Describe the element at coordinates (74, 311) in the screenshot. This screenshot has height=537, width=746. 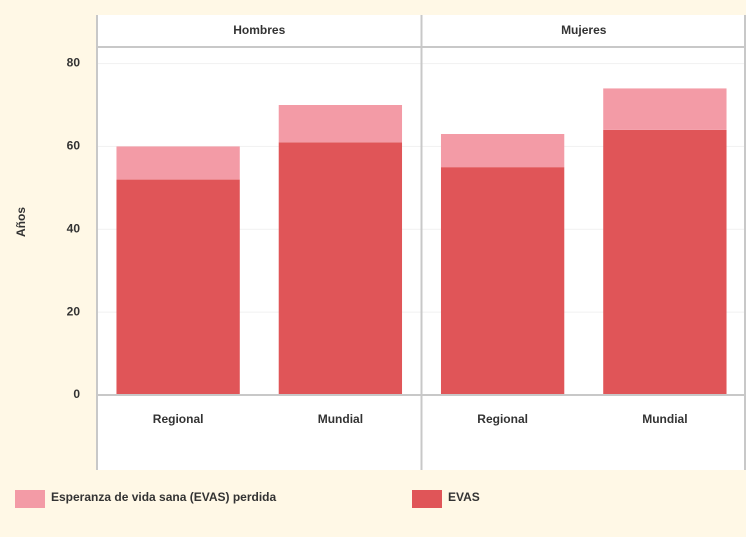
I see `y-tick-label: 20` at that location.